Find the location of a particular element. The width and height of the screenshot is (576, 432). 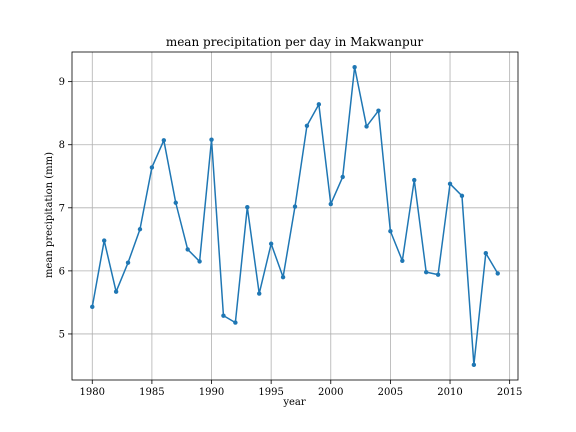

x-tick-label: 1990 is located at coordinates (211, 392).